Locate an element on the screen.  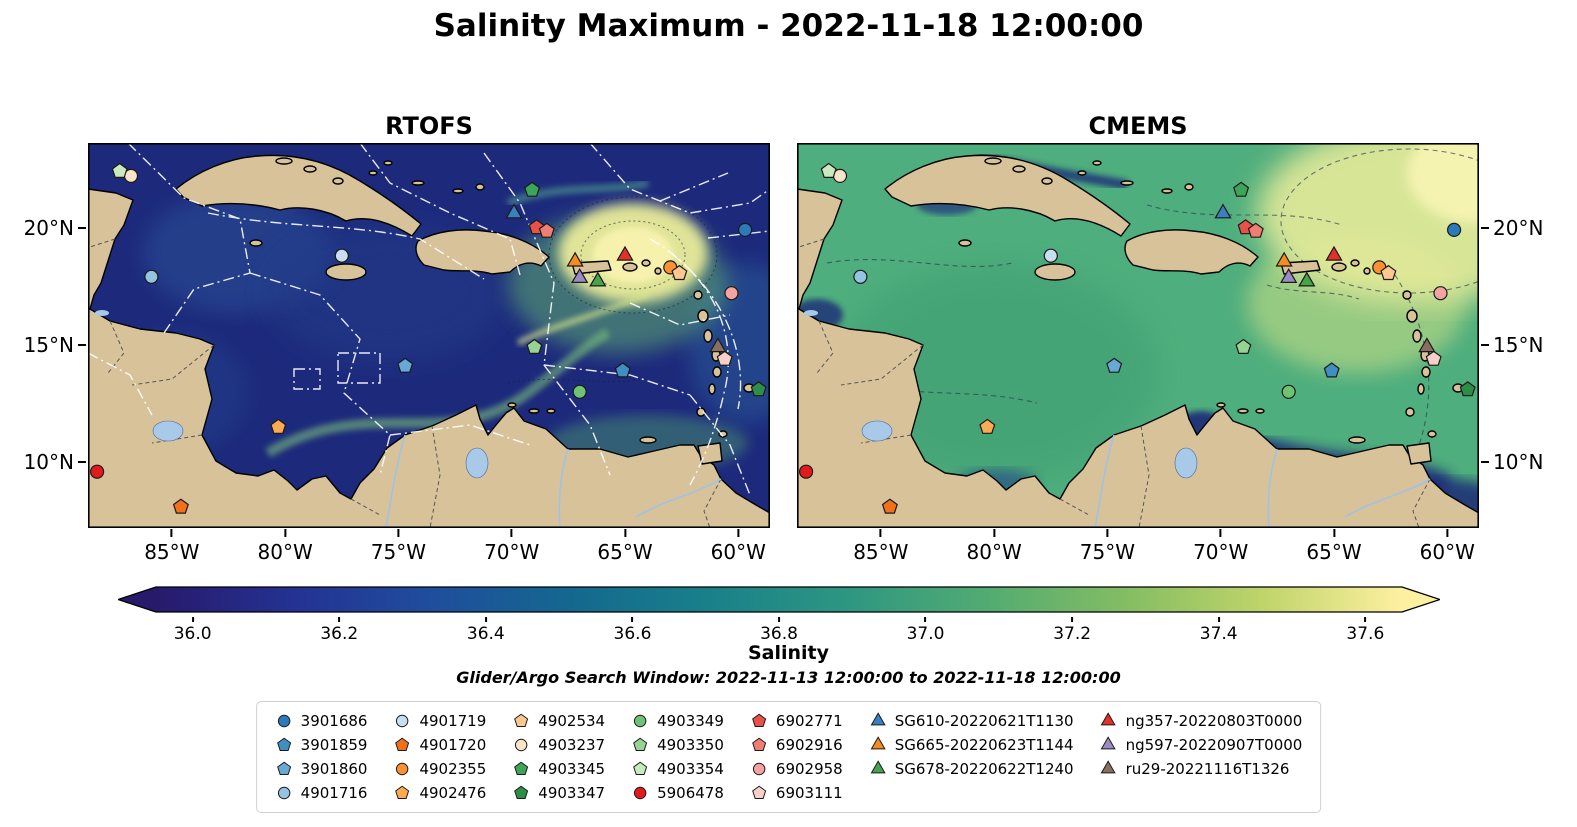
legend-item-label: 5906478 is located at coordinates (690, 793).